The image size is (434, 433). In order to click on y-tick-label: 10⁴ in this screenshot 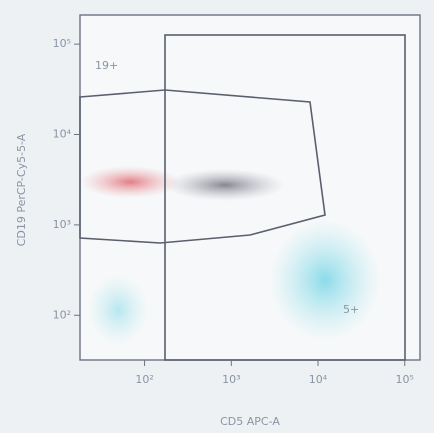, I will do `click(62, 134)`.